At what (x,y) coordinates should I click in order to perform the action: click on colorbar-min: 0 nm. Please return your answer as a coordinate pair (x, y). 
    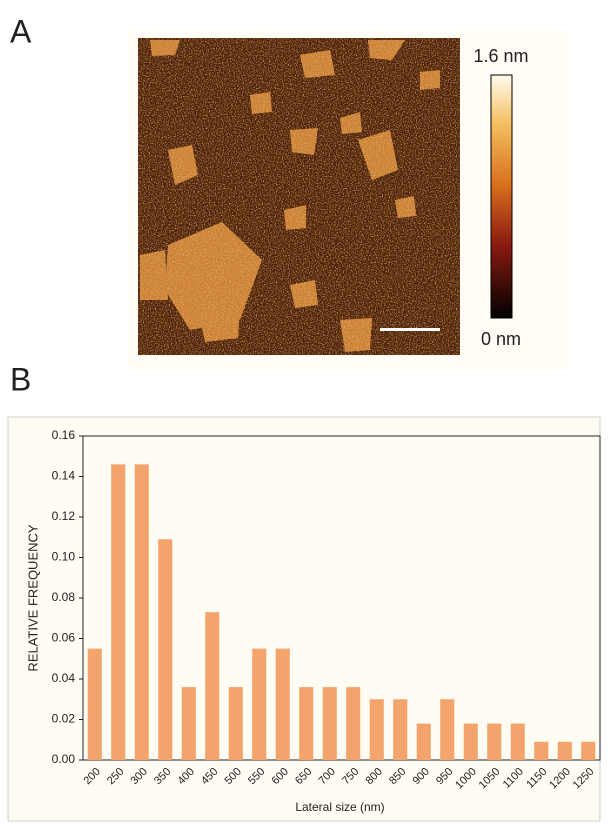
    Looking at the image, I should click on (501, 339).